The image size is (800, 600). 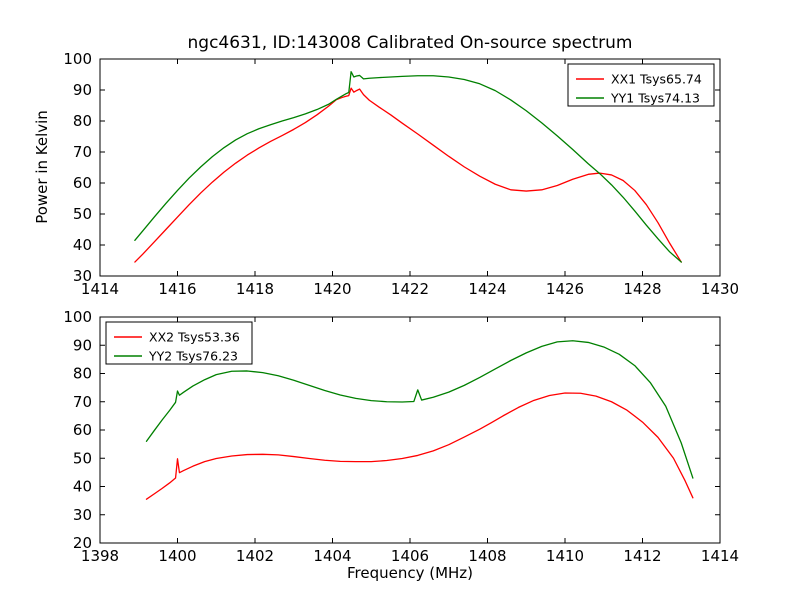 What do you see at coordinates (42, 167) in the screenshot?
I see `top-panel-y-axis-label: Power in Kelvin` at bounding box center [42, 167].